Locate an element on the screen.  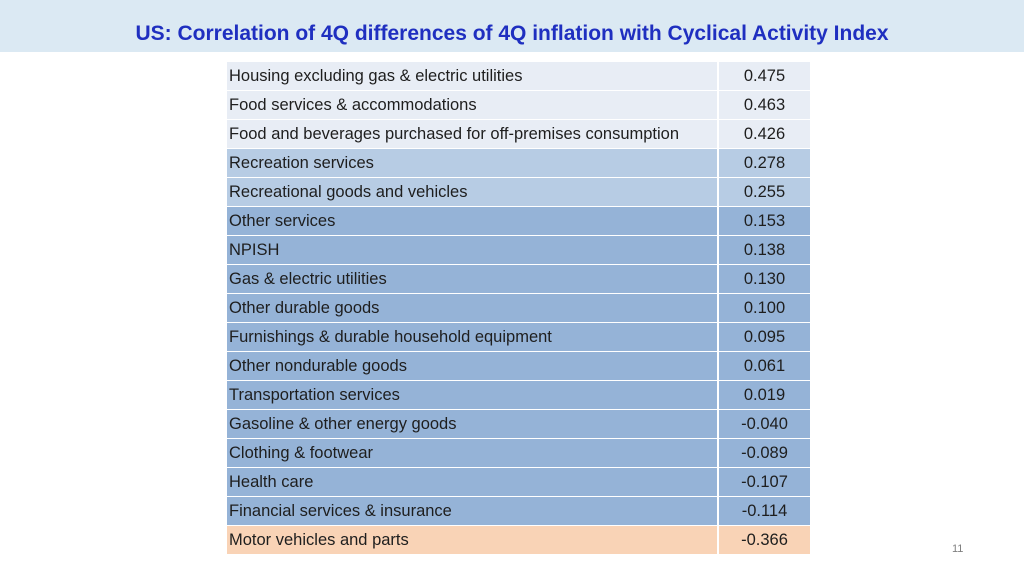
table-row: Gasoline & other energy goods -0.040 is located at coordinates (518, 424).